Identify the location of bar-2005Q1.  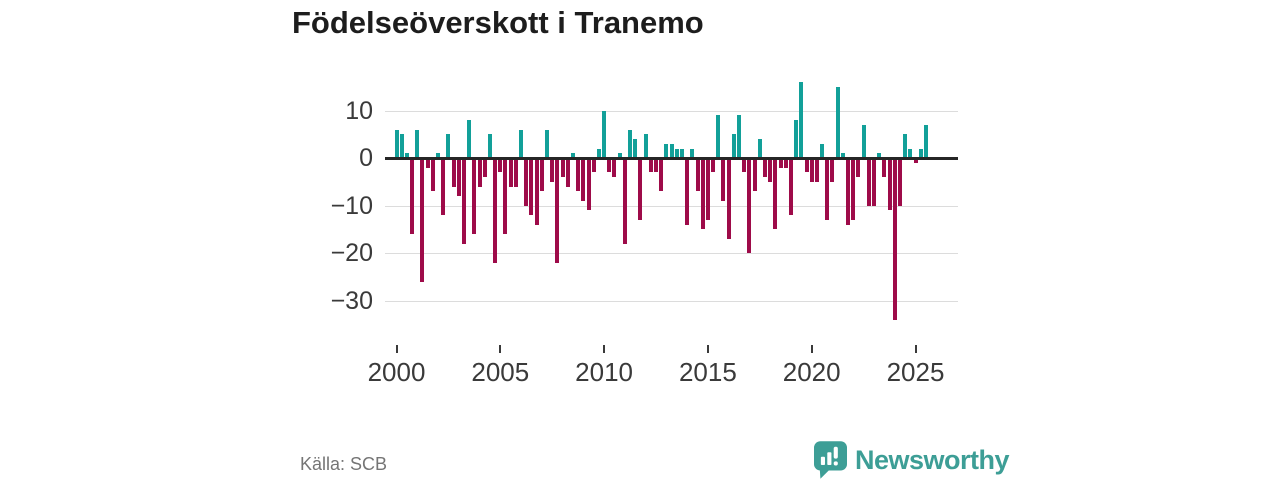
(500, 165).